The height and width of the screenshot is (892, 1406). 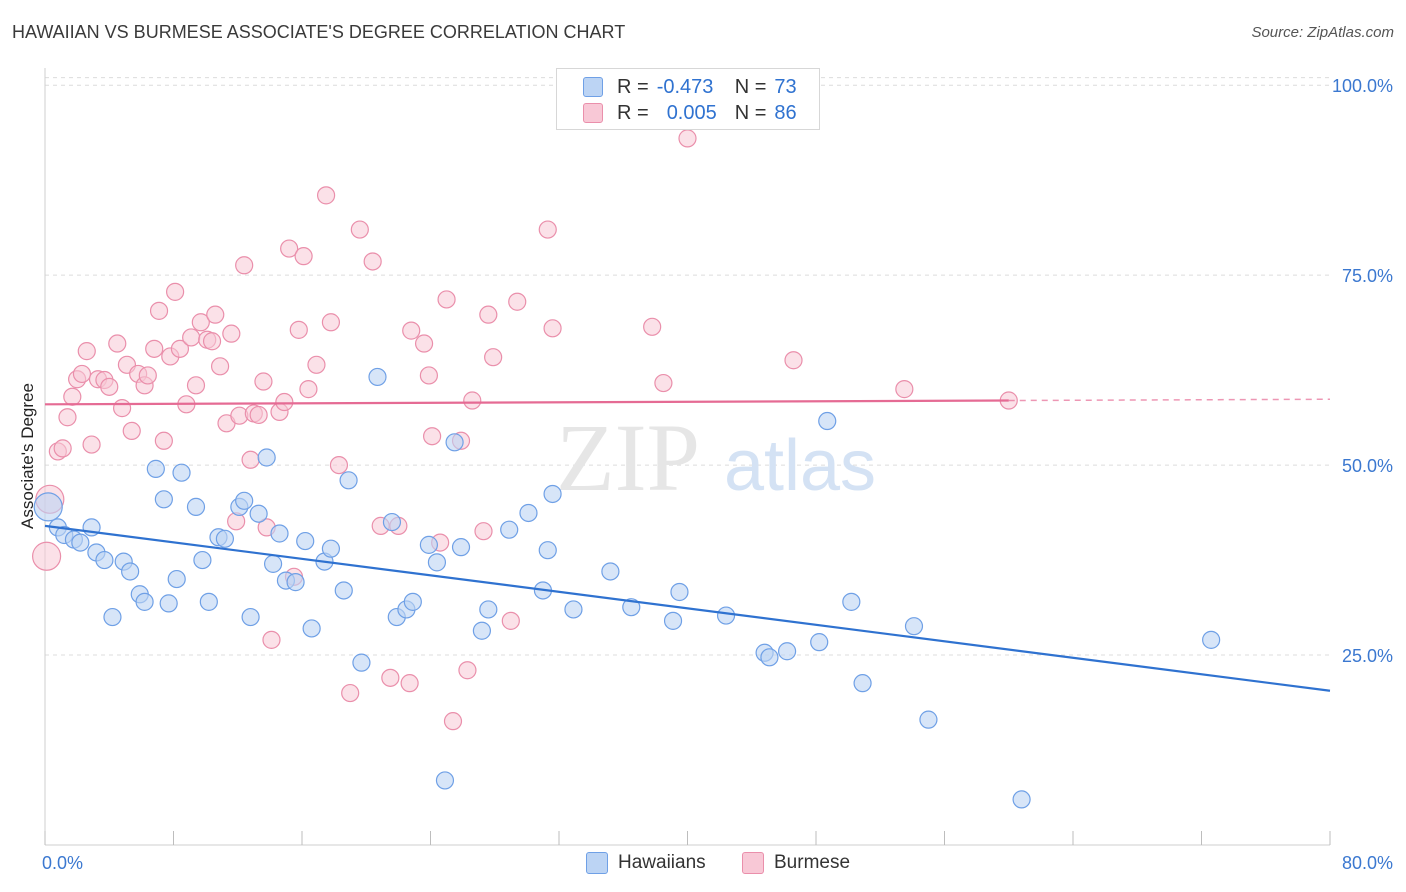 I want to click on correlation-legend: R = -0.473 N = 73 R = 0.005 N = 86, so click(x=688, y=99).